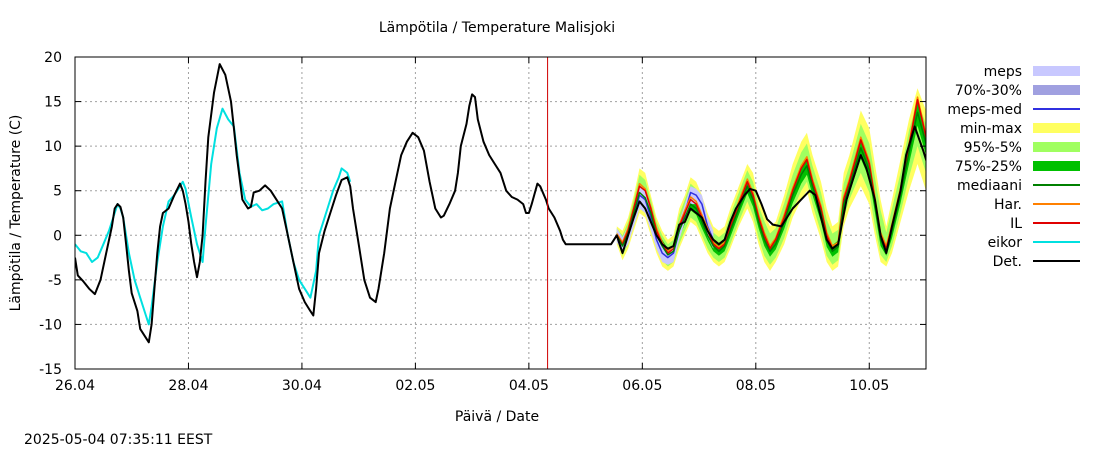 The width and height of the screenshot is (1100, 450). What do you see at coordinates (497, 28) in the screenshot?
I see `chart-title: Lämpötila / Temperature Malisjoki` at bounding box center [497, 28].